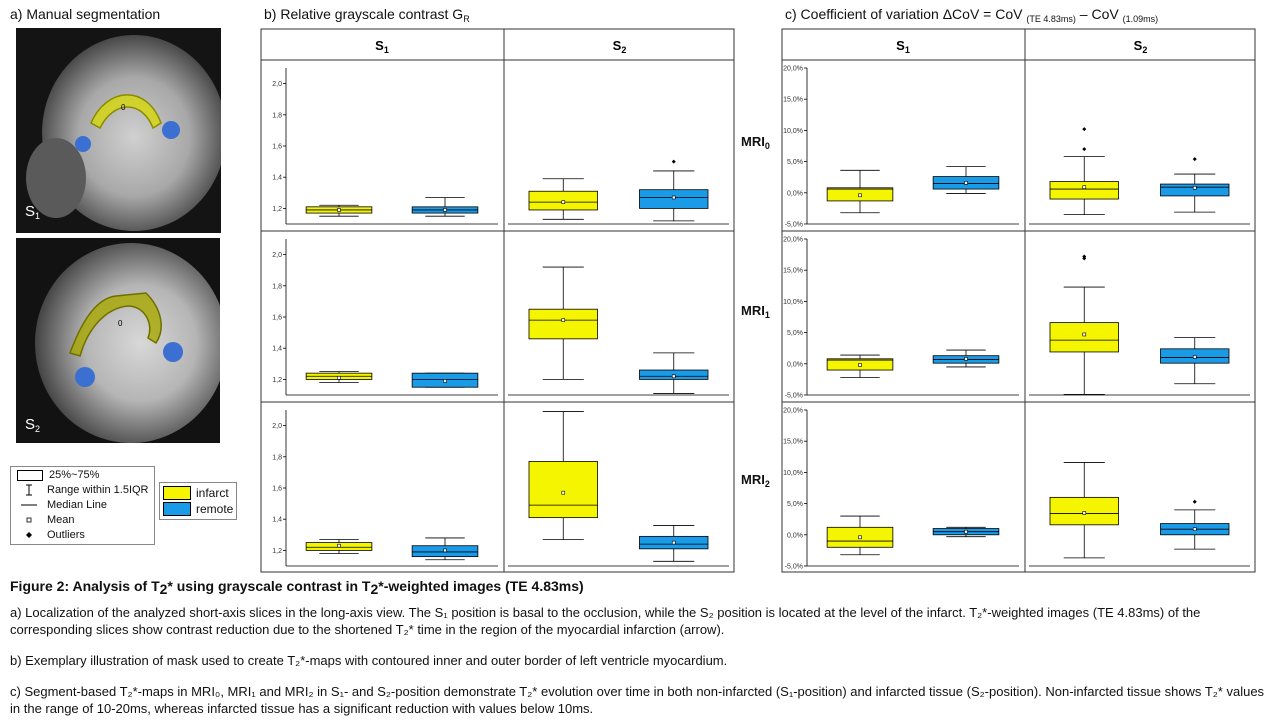 The height and width of the screenshot is (720, 1280). What do you see at coordinates (30, 475) in the screenshot?
I see `legend-box-swatch` at bounding box center [30, 475].